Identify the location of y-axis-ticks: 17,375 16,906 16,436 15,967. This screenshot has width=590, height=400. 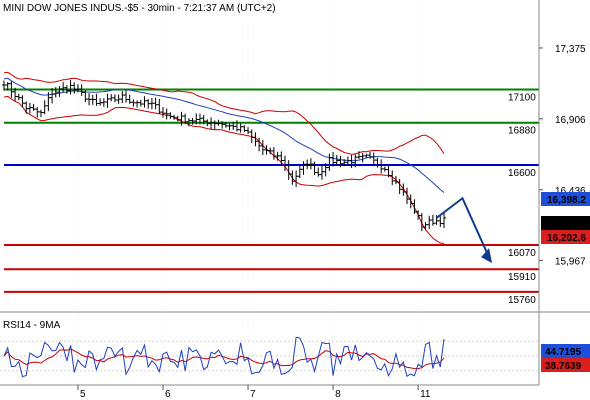
(562, 156).